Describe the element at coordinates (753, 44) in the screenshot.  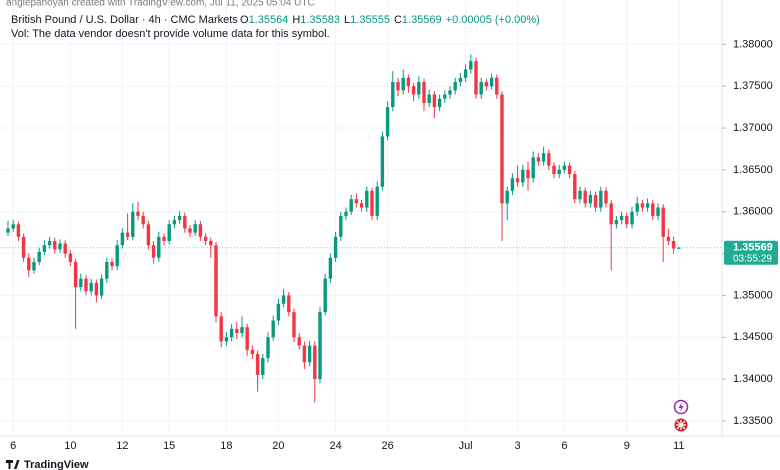
I see `y-tick-label: 1.38000` at that location.